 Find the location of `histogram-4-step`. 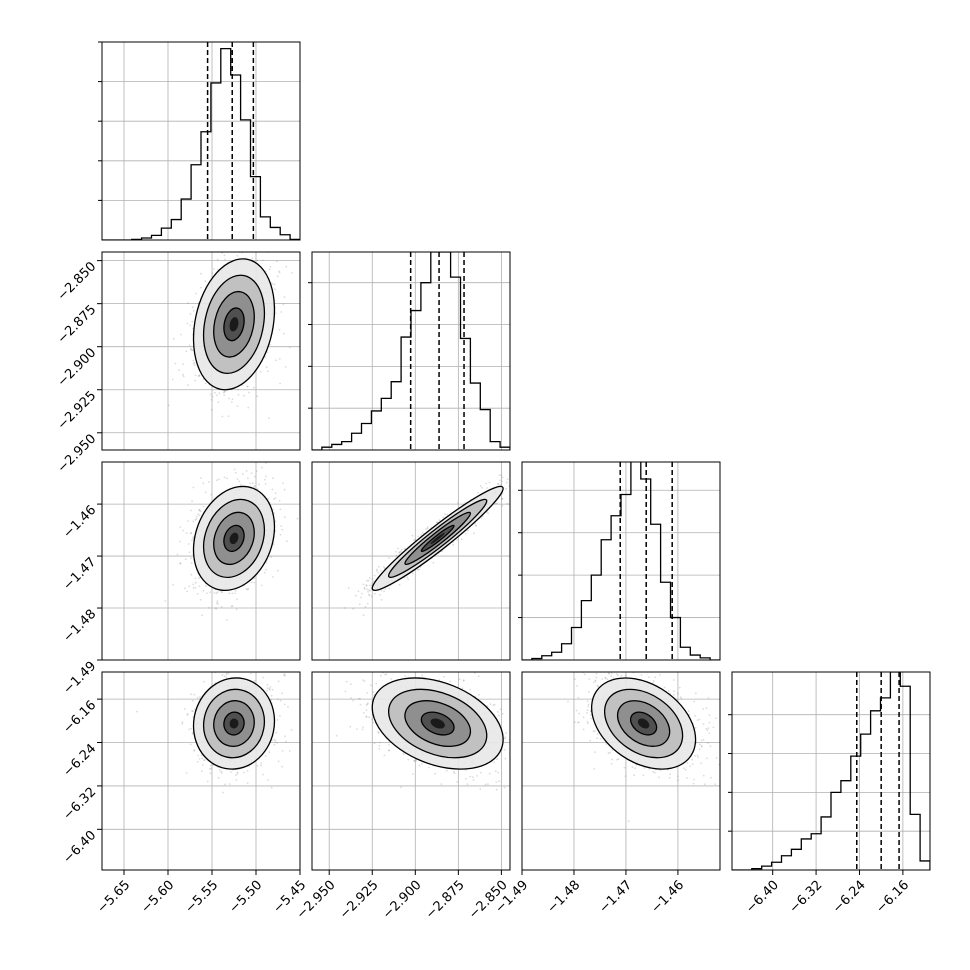

histogram-4-step is located at coordinates (831, 771).